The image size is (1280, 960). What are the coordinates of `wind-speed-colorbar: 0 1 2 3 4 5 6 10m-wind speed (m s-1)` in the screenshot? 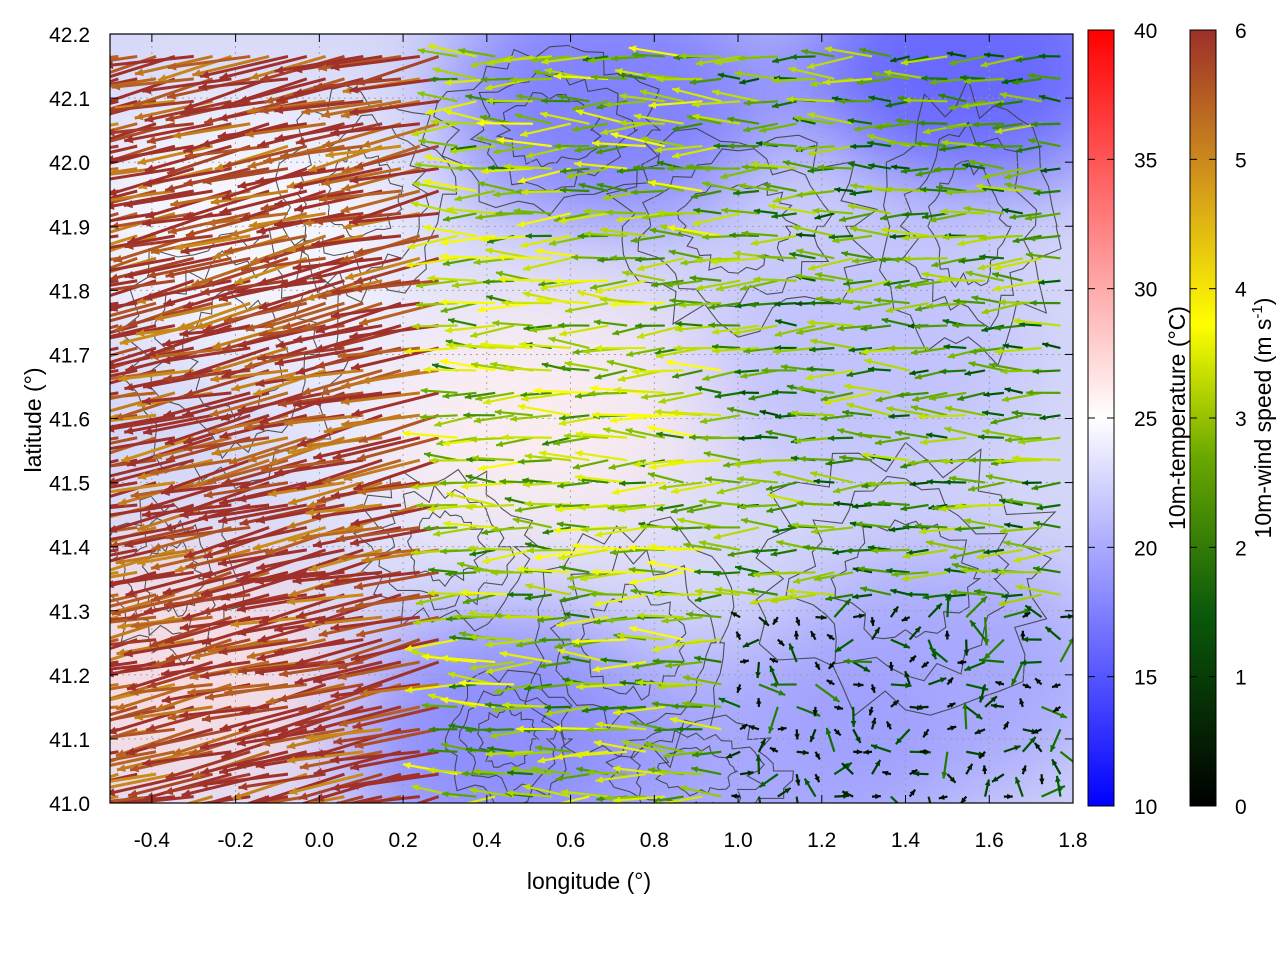 It's located at (1232, 419).